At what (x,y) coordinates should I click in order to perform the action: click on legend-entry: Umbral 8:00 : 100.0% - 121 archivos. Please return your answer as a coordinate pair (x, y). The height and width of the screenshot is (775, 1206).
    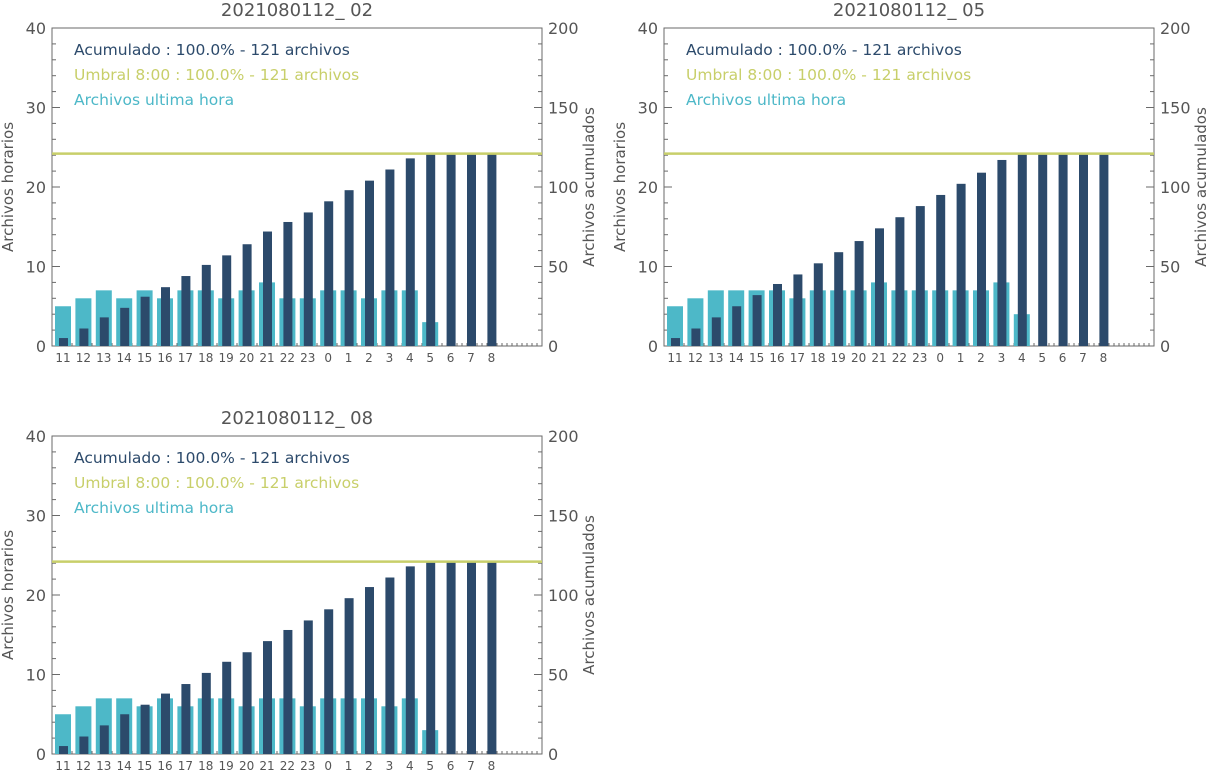
    Looking at the image, I should click on (216, 483).